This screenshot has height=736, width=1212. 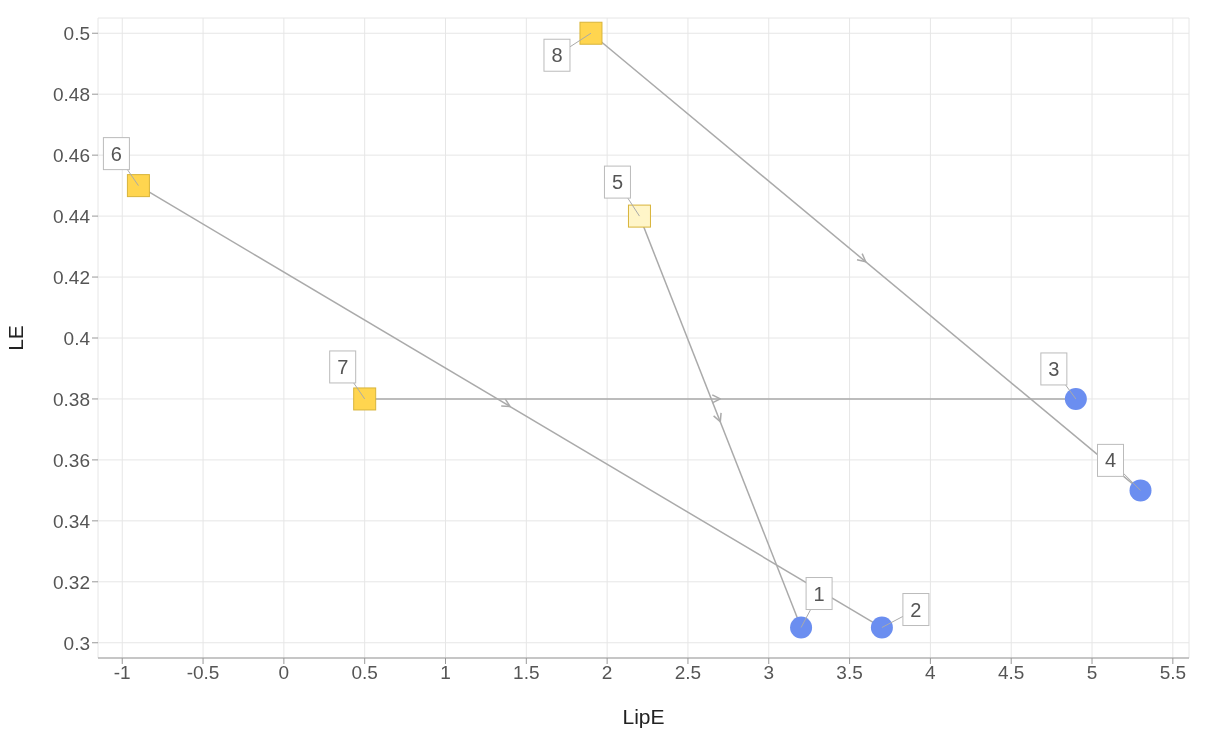 What do you see at coordinates (849, 673) in the screenshot?
I see `x-tick-label: 3.5` at bounding box center [849, 673].